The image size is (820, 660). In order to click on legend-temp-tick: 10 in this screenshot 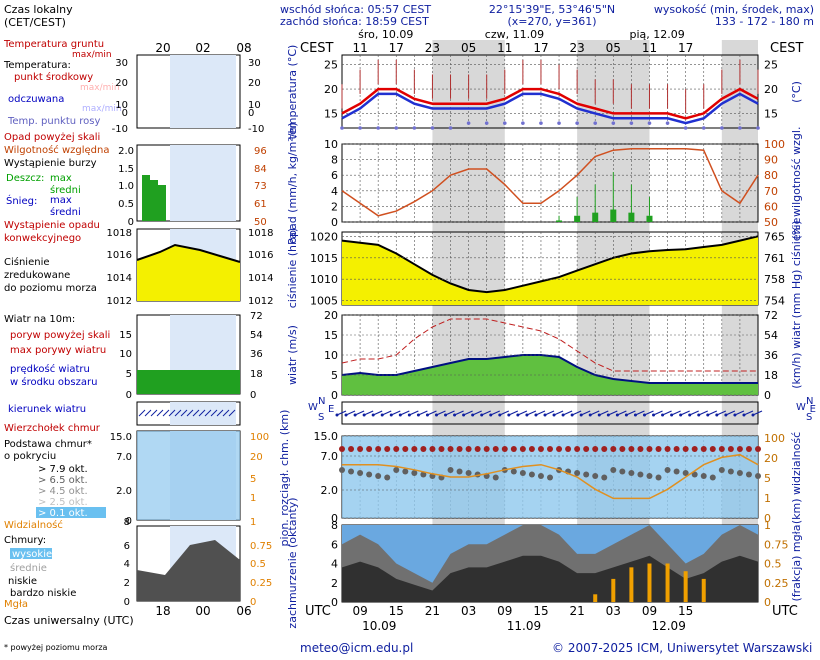, I will do `click(121, 105)`.